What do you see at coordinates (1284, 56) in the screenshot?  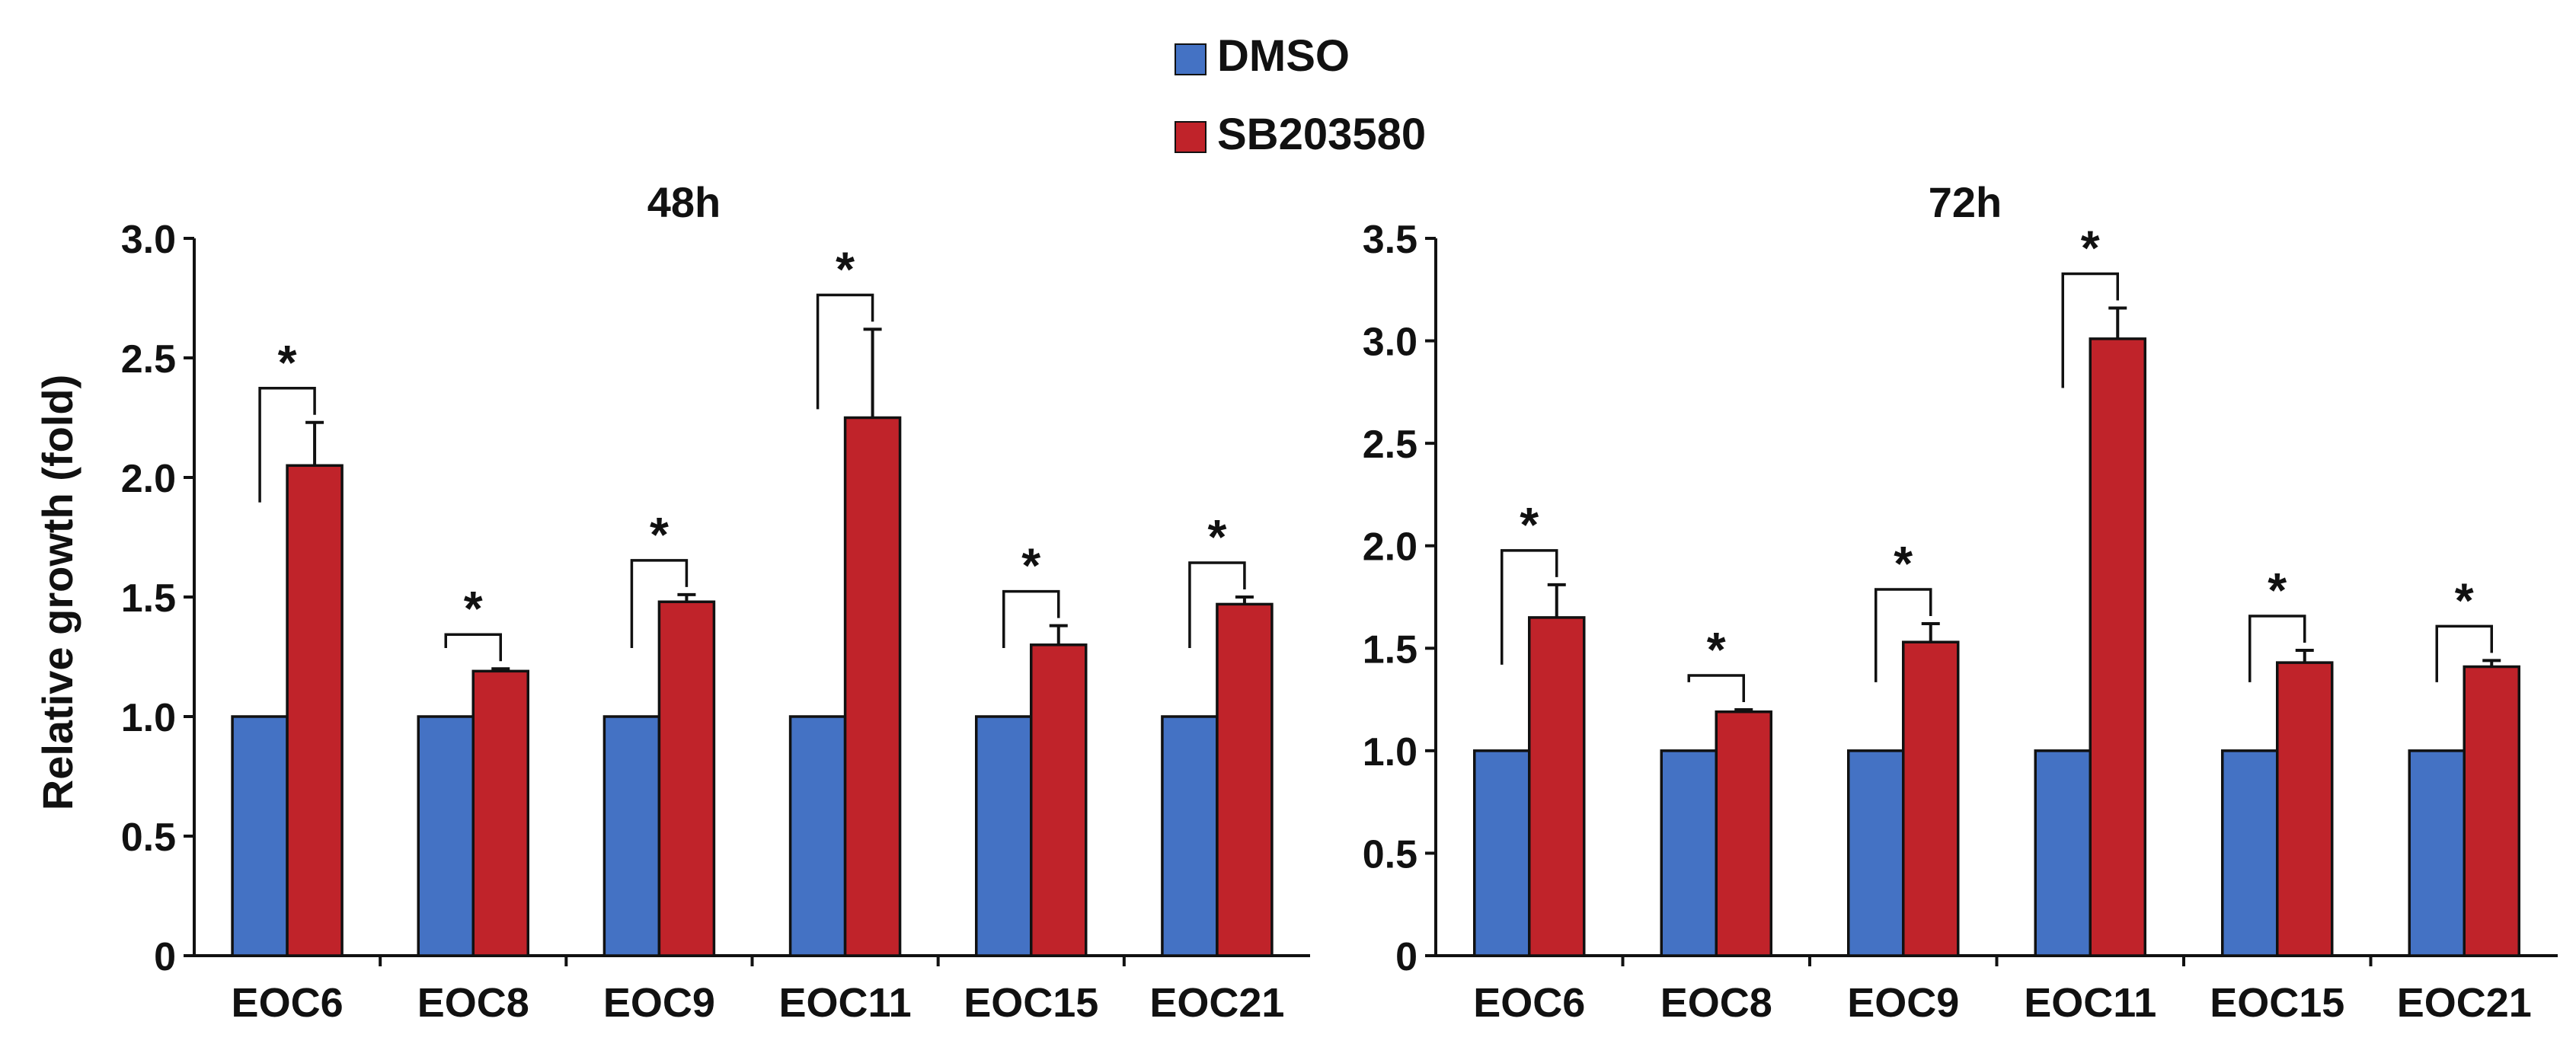 I see `legend-label-dmso: DMSO` at bounding box center [1284, 56].